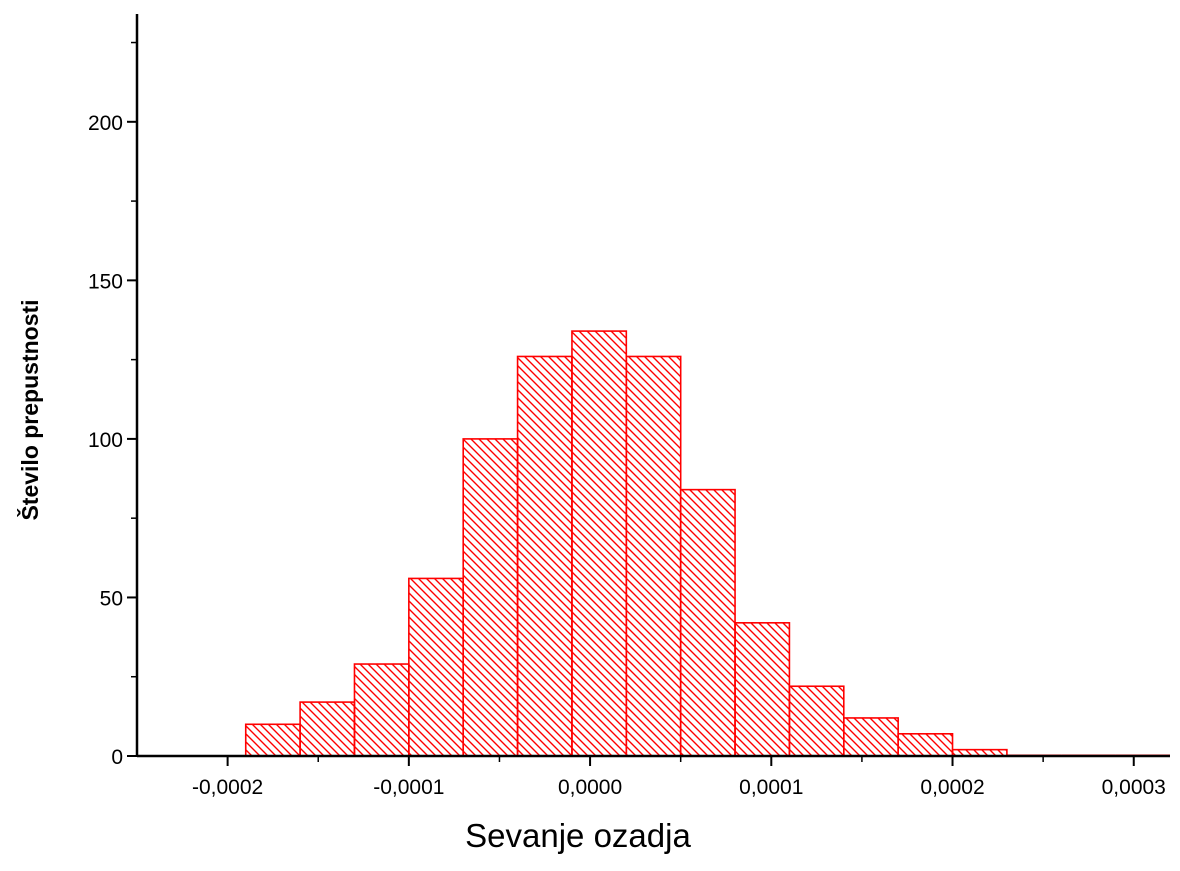 Image resolution: width=1180 pixels, height=871 pixels. What do you see at coordinates (408, 787) in the screenshot?
I see `x-tick-label: -0,0001` at bounding box center [408, 787].